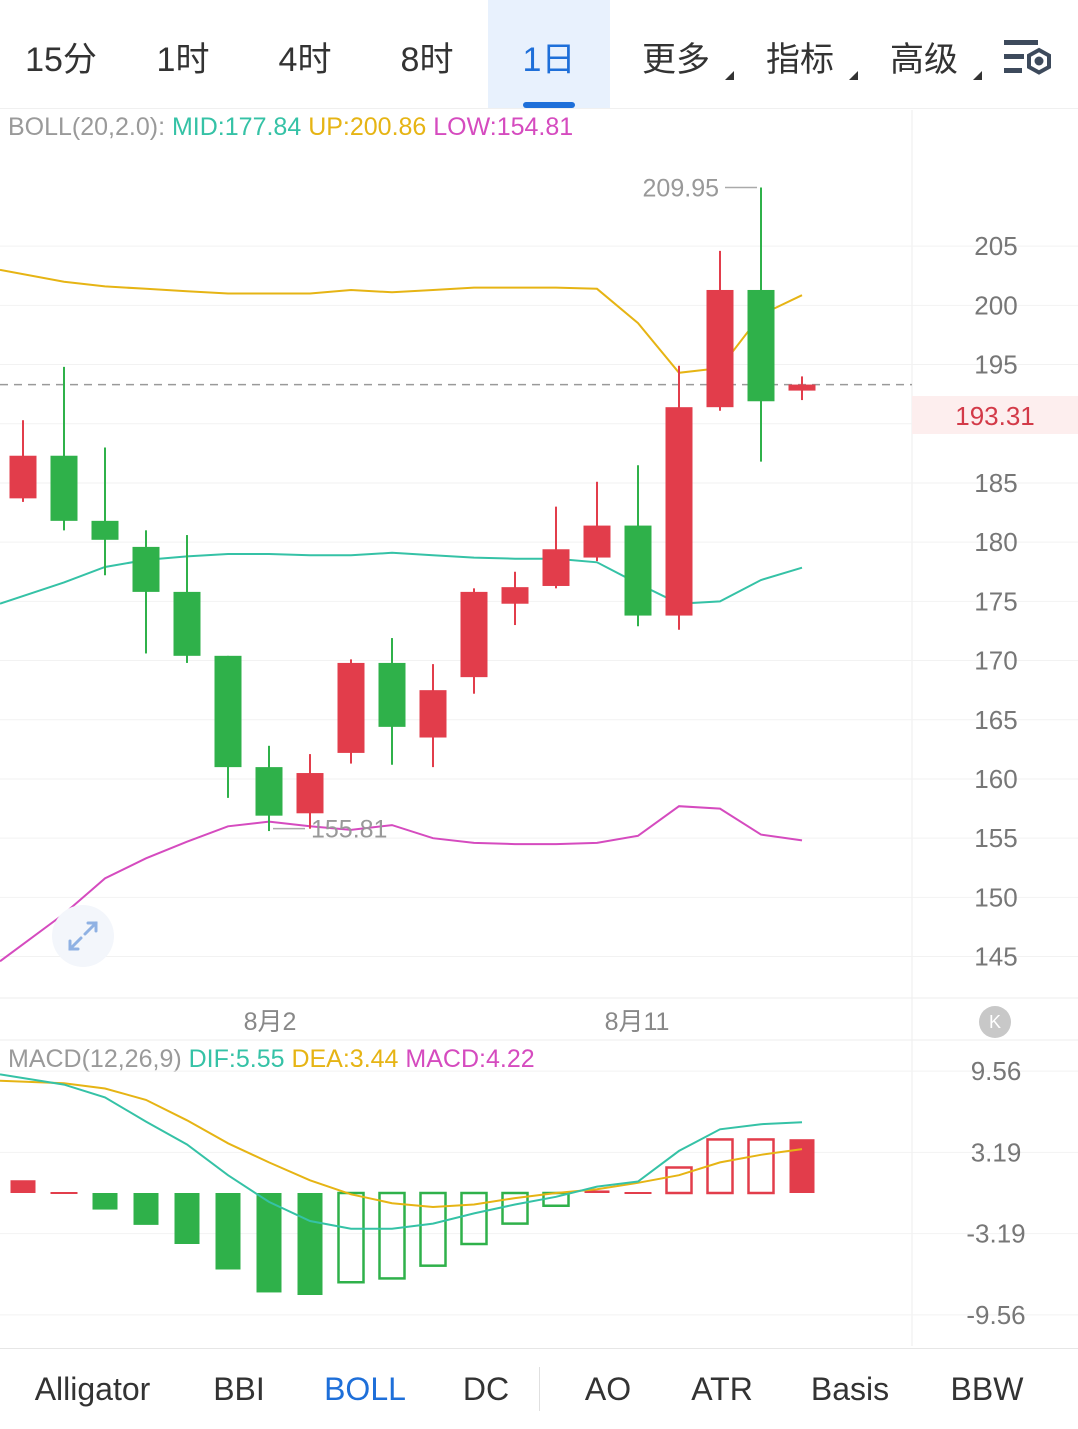 This screenshot has height=1429, width=1078. I want to click on tab-15min: 15分, so click(61, 54).